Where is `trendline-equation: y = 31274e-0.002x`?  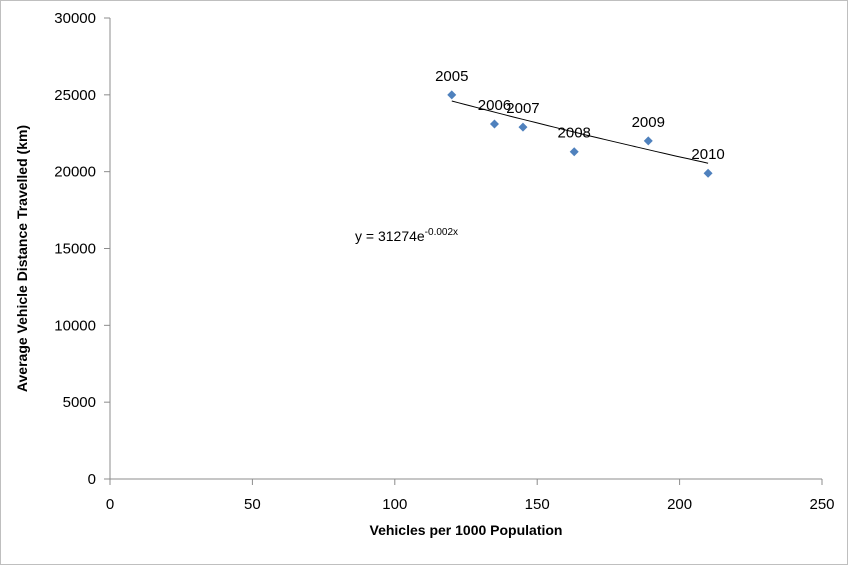 trendline-equation: y = 31274e-0.002x is located at coordinates (406, 235).